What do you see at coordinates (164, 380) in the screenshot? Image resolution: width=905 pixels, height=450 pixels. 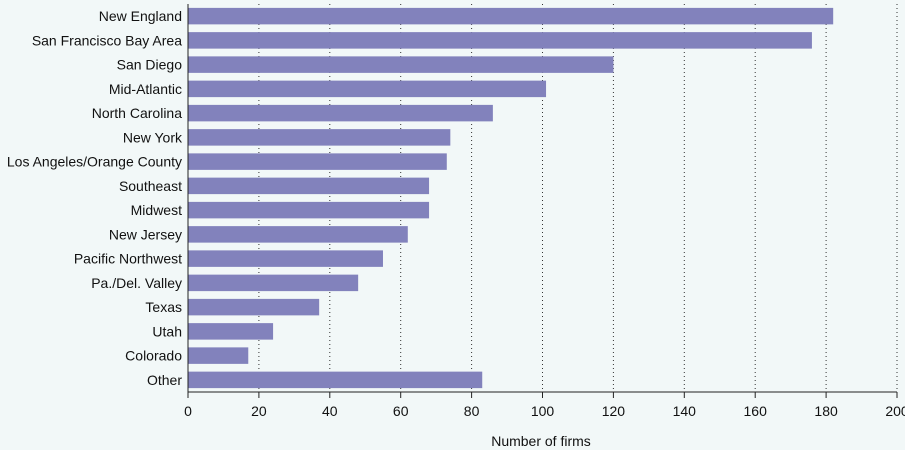 I see `category-label: Other` at bounding box center [164, 380].